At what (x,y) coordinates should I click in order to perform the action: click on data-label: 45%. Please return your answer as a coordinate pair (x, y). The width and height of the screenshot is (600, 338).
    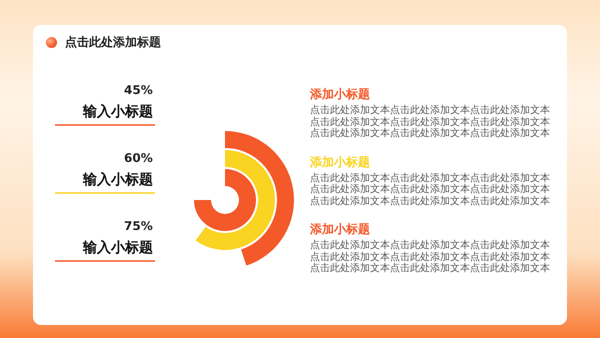
    Looking at the image, I should click on (138, 90).